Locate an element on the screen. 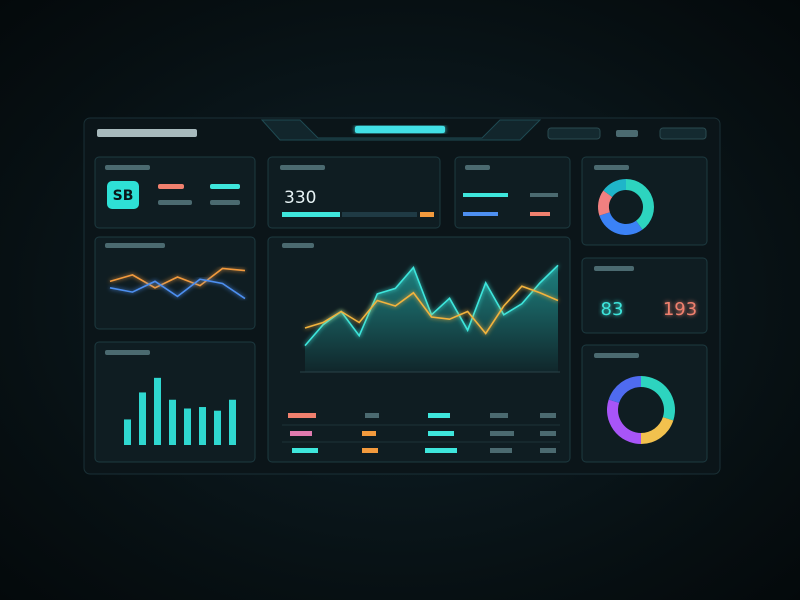 This screenshot has width=800, height=600. kpi-status: SB is located at coordinates (123, 196).